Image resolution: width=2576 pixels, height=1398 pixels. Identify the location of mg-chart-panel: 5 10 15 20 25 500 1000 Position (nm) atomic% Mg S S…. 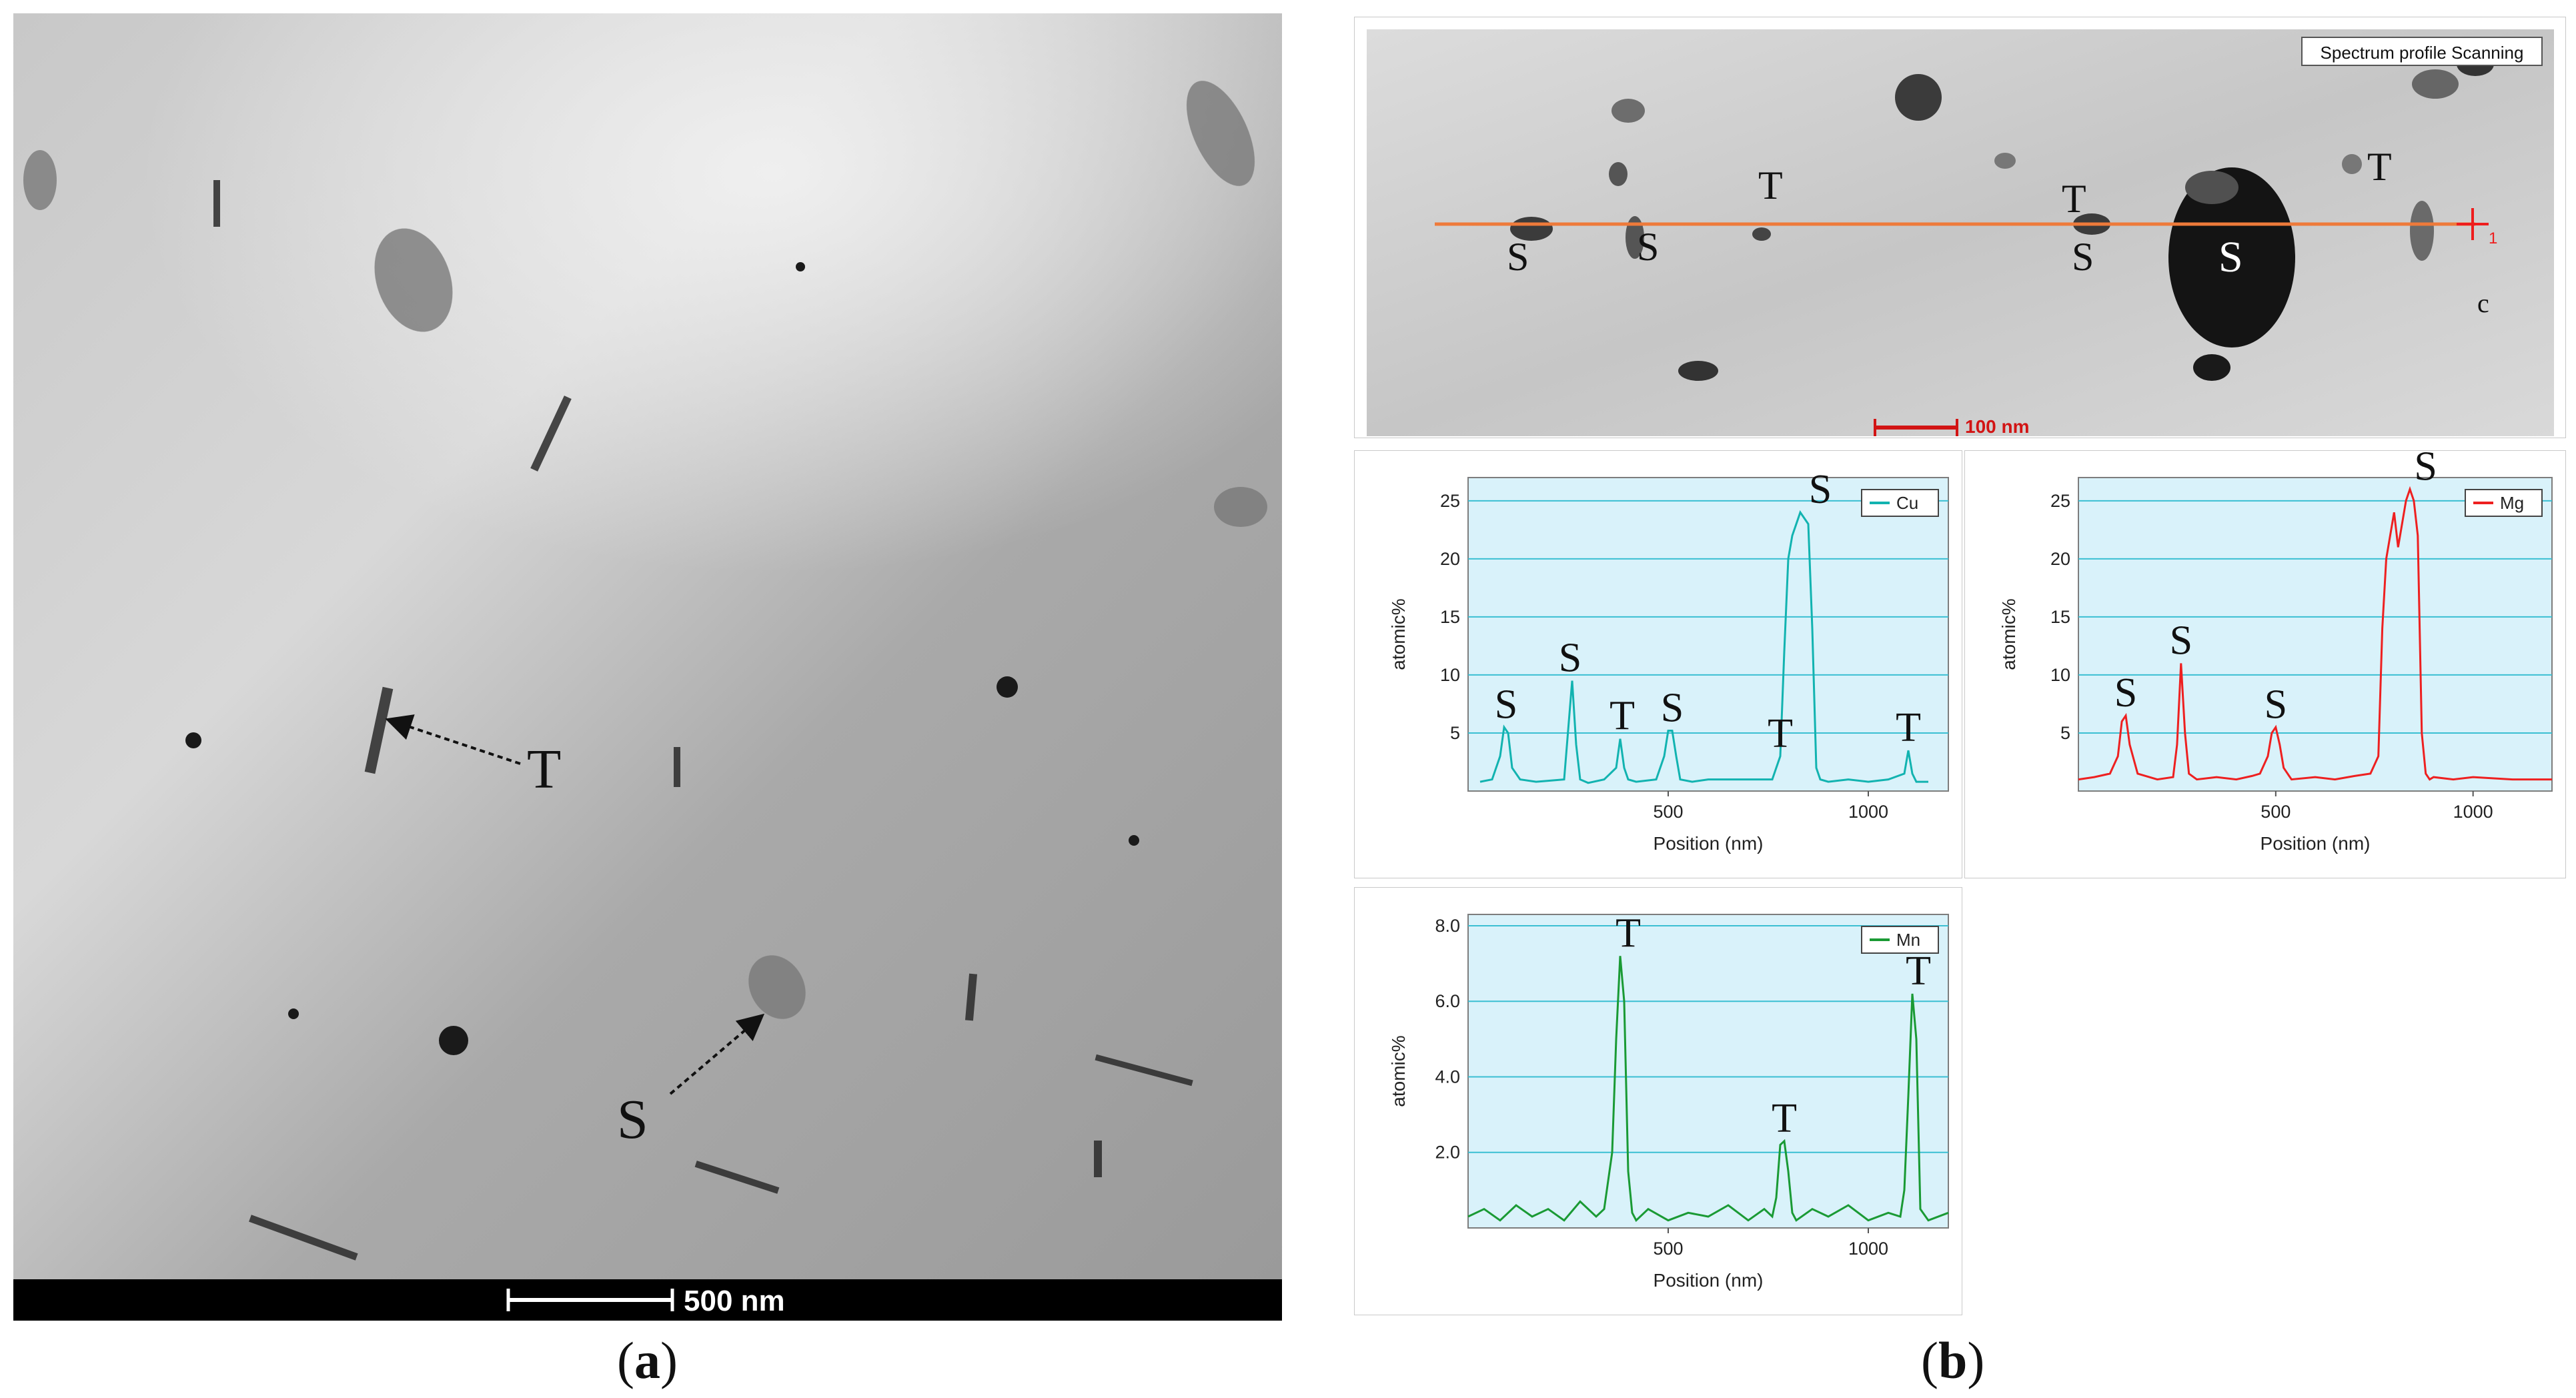
(2265, 664).